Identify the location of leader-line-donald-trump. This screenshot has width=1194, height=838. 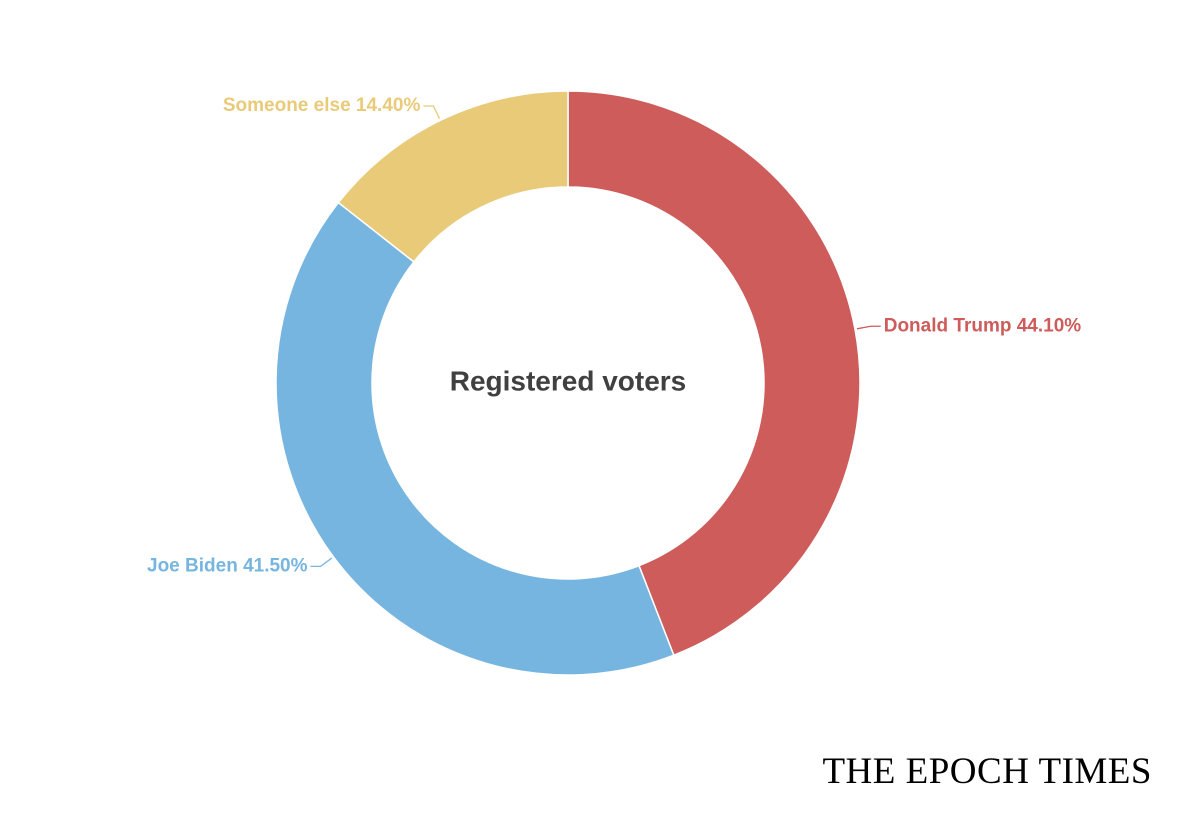
(868, 327).